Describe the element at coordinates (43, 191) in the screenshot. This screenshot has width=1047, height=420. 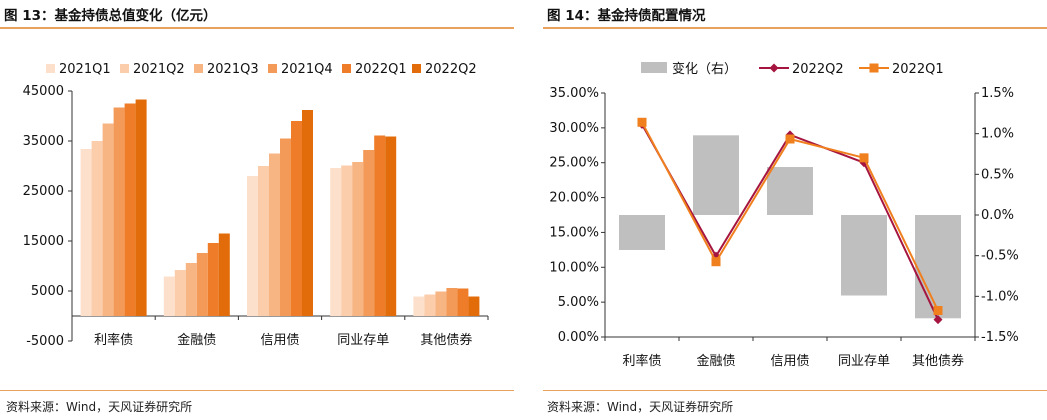
I see `y-tick-label: 25000` at that location.